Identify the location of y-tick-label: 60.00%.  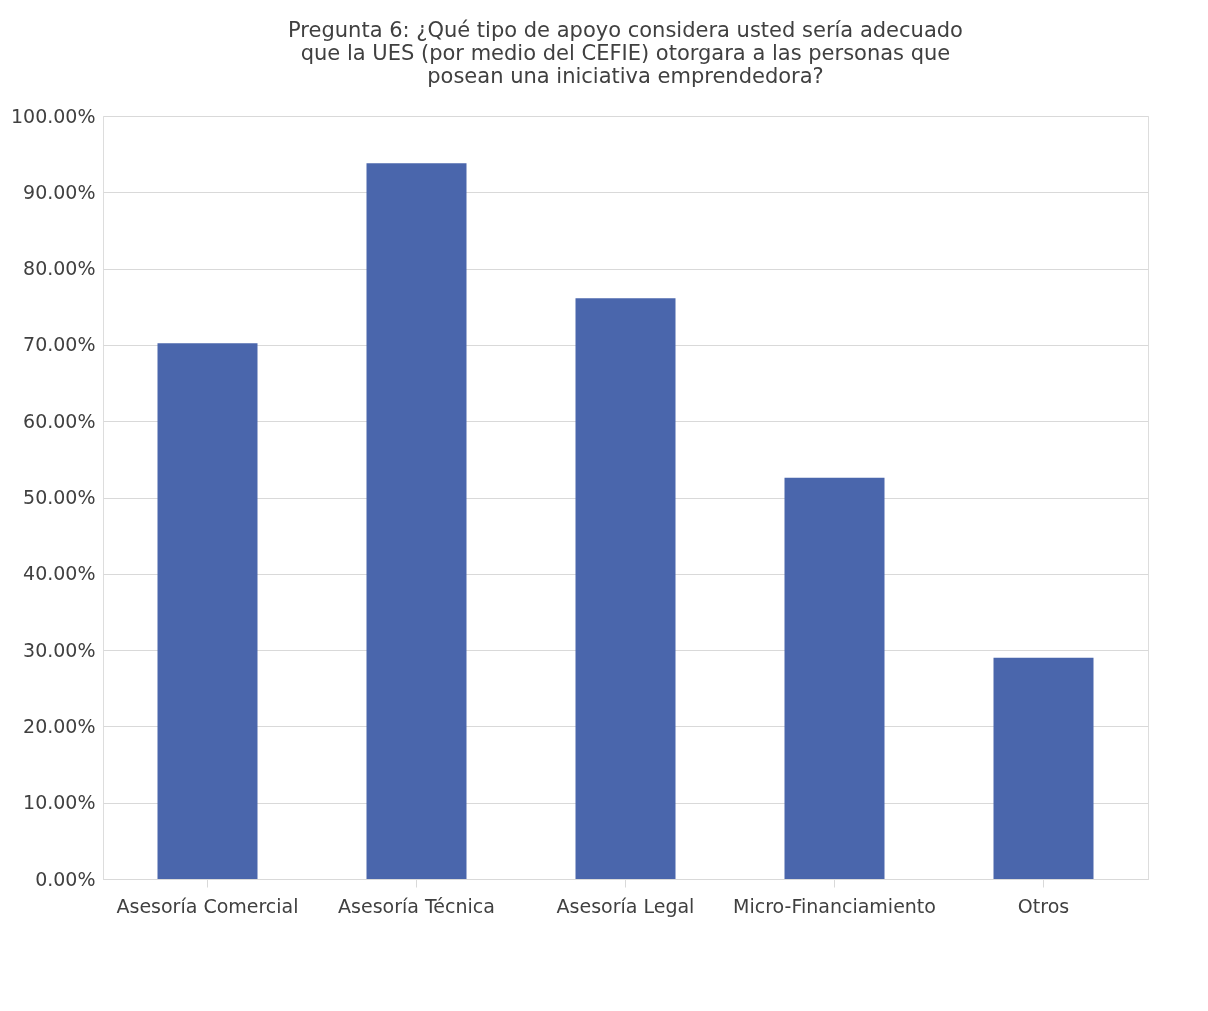
(59, 420).